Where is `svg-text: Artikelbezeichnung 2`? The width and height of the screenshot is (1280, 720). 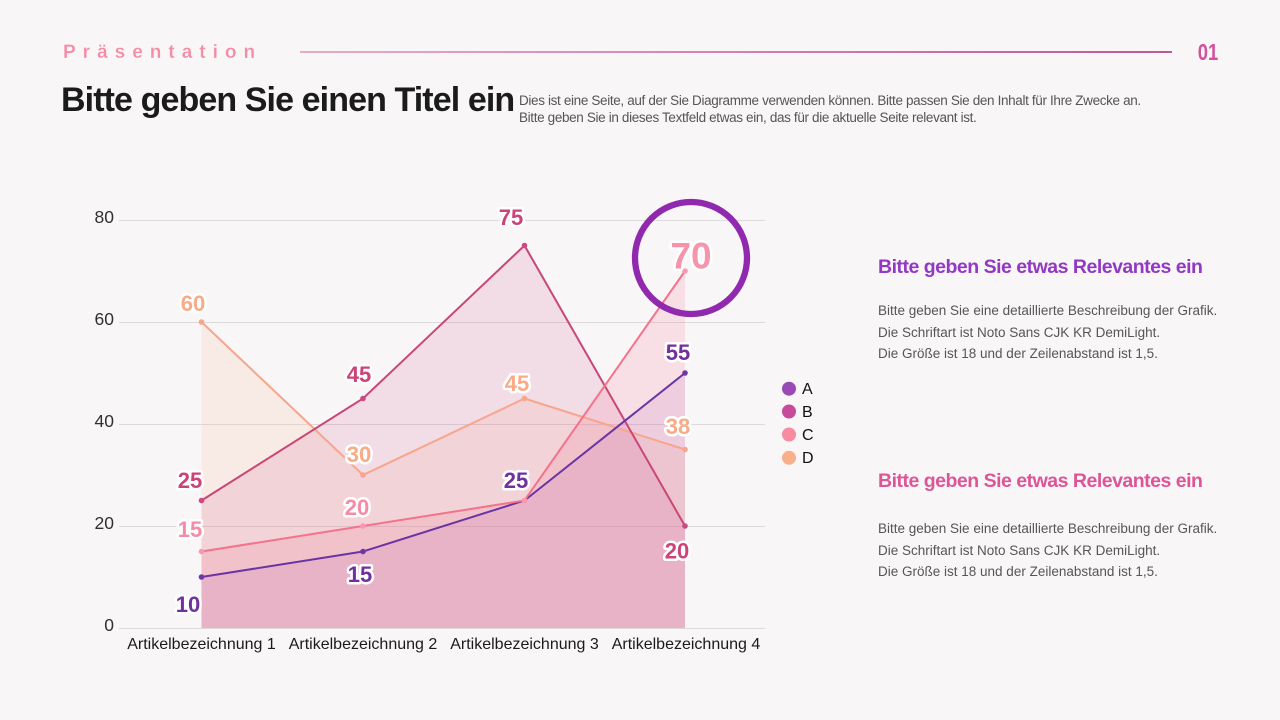
svg-text: Artikelbezeichnung 2 is located at coordinates (363, 644).